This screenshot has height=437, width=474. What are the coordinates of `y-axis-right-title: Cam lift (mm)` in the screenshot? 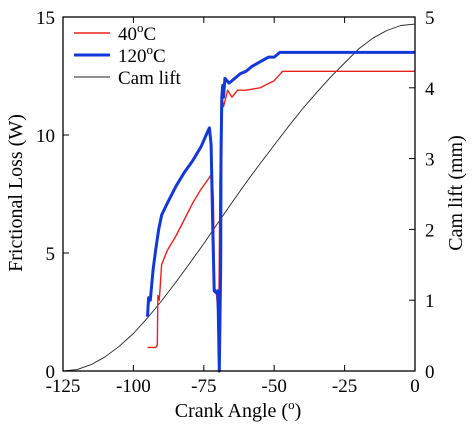 It's located at (456, 193).